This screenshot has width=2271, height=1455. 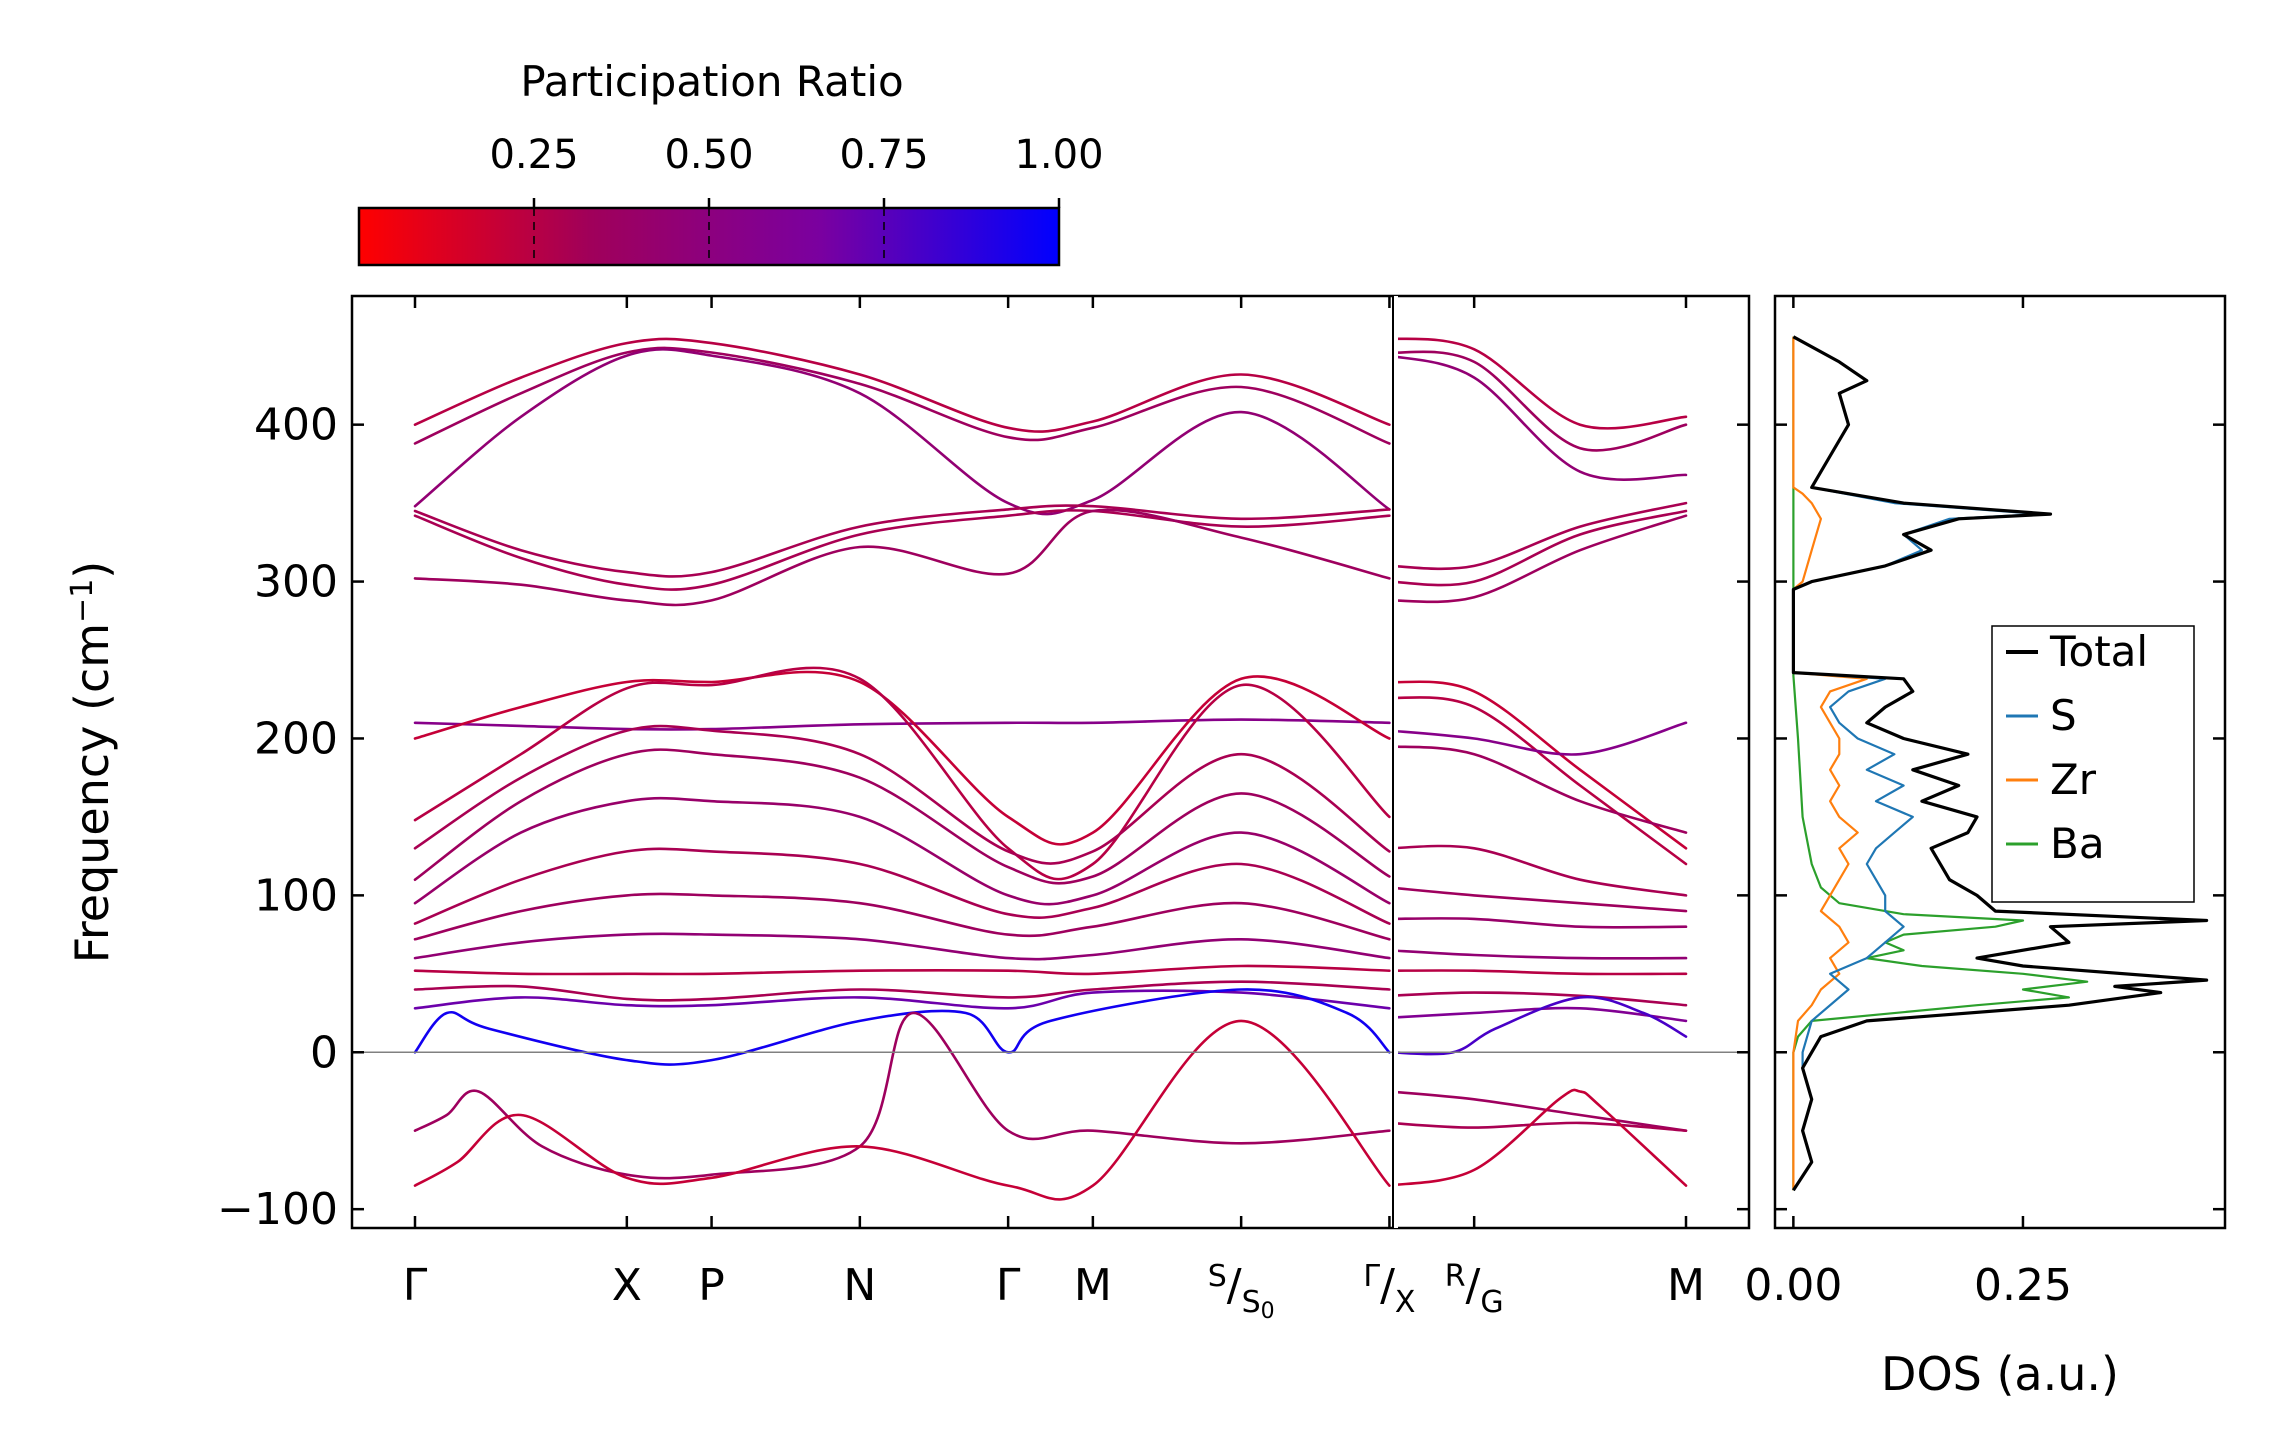 What do you see at coordinates (296, 738) in the screenshot?
I see `y-tick-label: 200` at bounding box center [296, 738].